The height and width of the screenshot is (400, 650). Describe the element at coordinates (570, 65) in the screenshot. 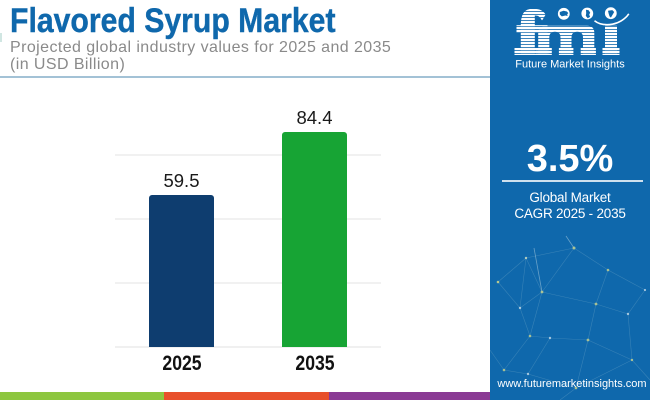

I see `svg-text: Future Market Insights` at that location.